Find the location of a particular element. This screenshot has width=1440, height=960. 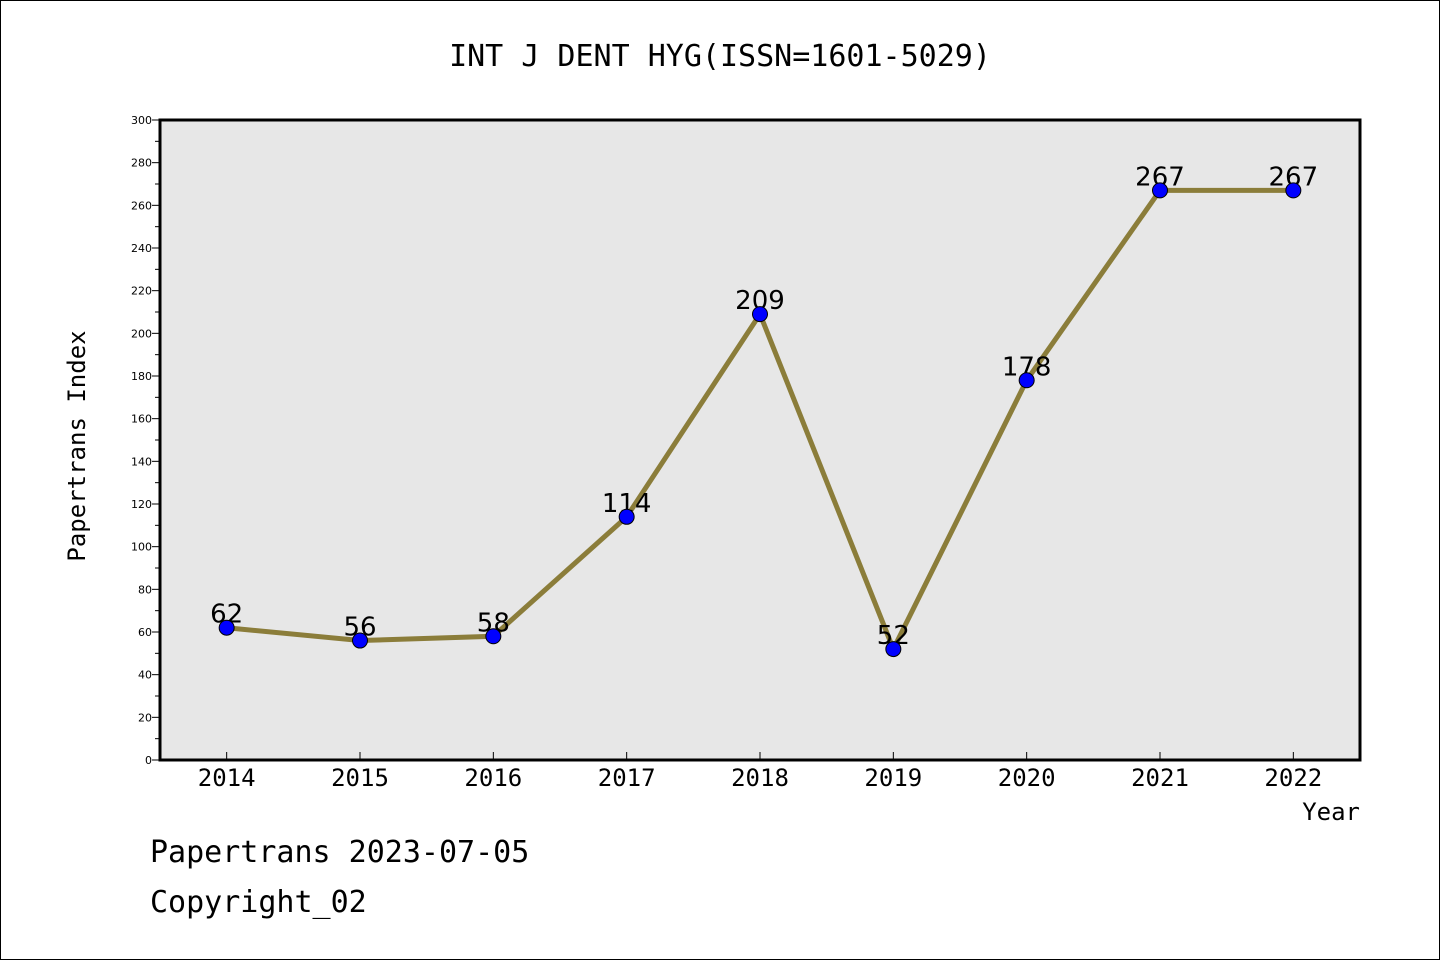

y-tick-label: 280 is located at coordinates (141, 163).